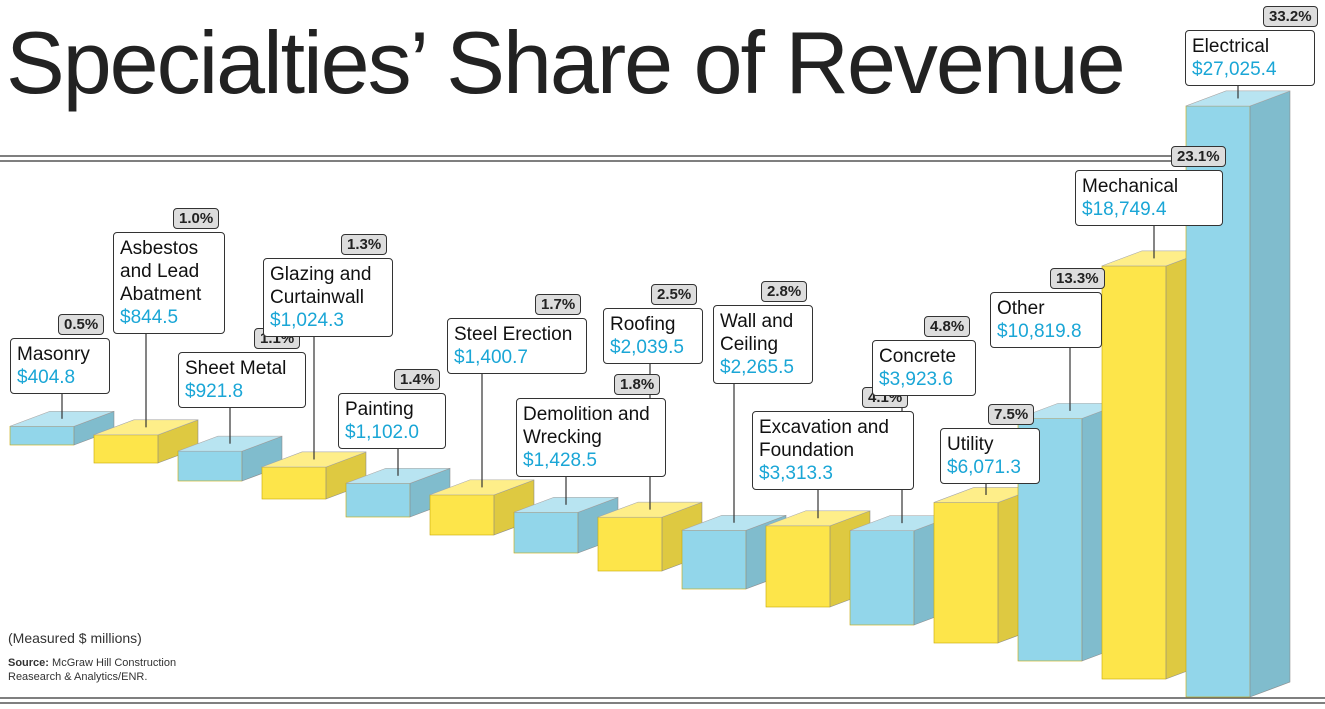 This screenshot has width=1325, height=709. I want to click on value-label: $18,749.4, so click(1124, 209).